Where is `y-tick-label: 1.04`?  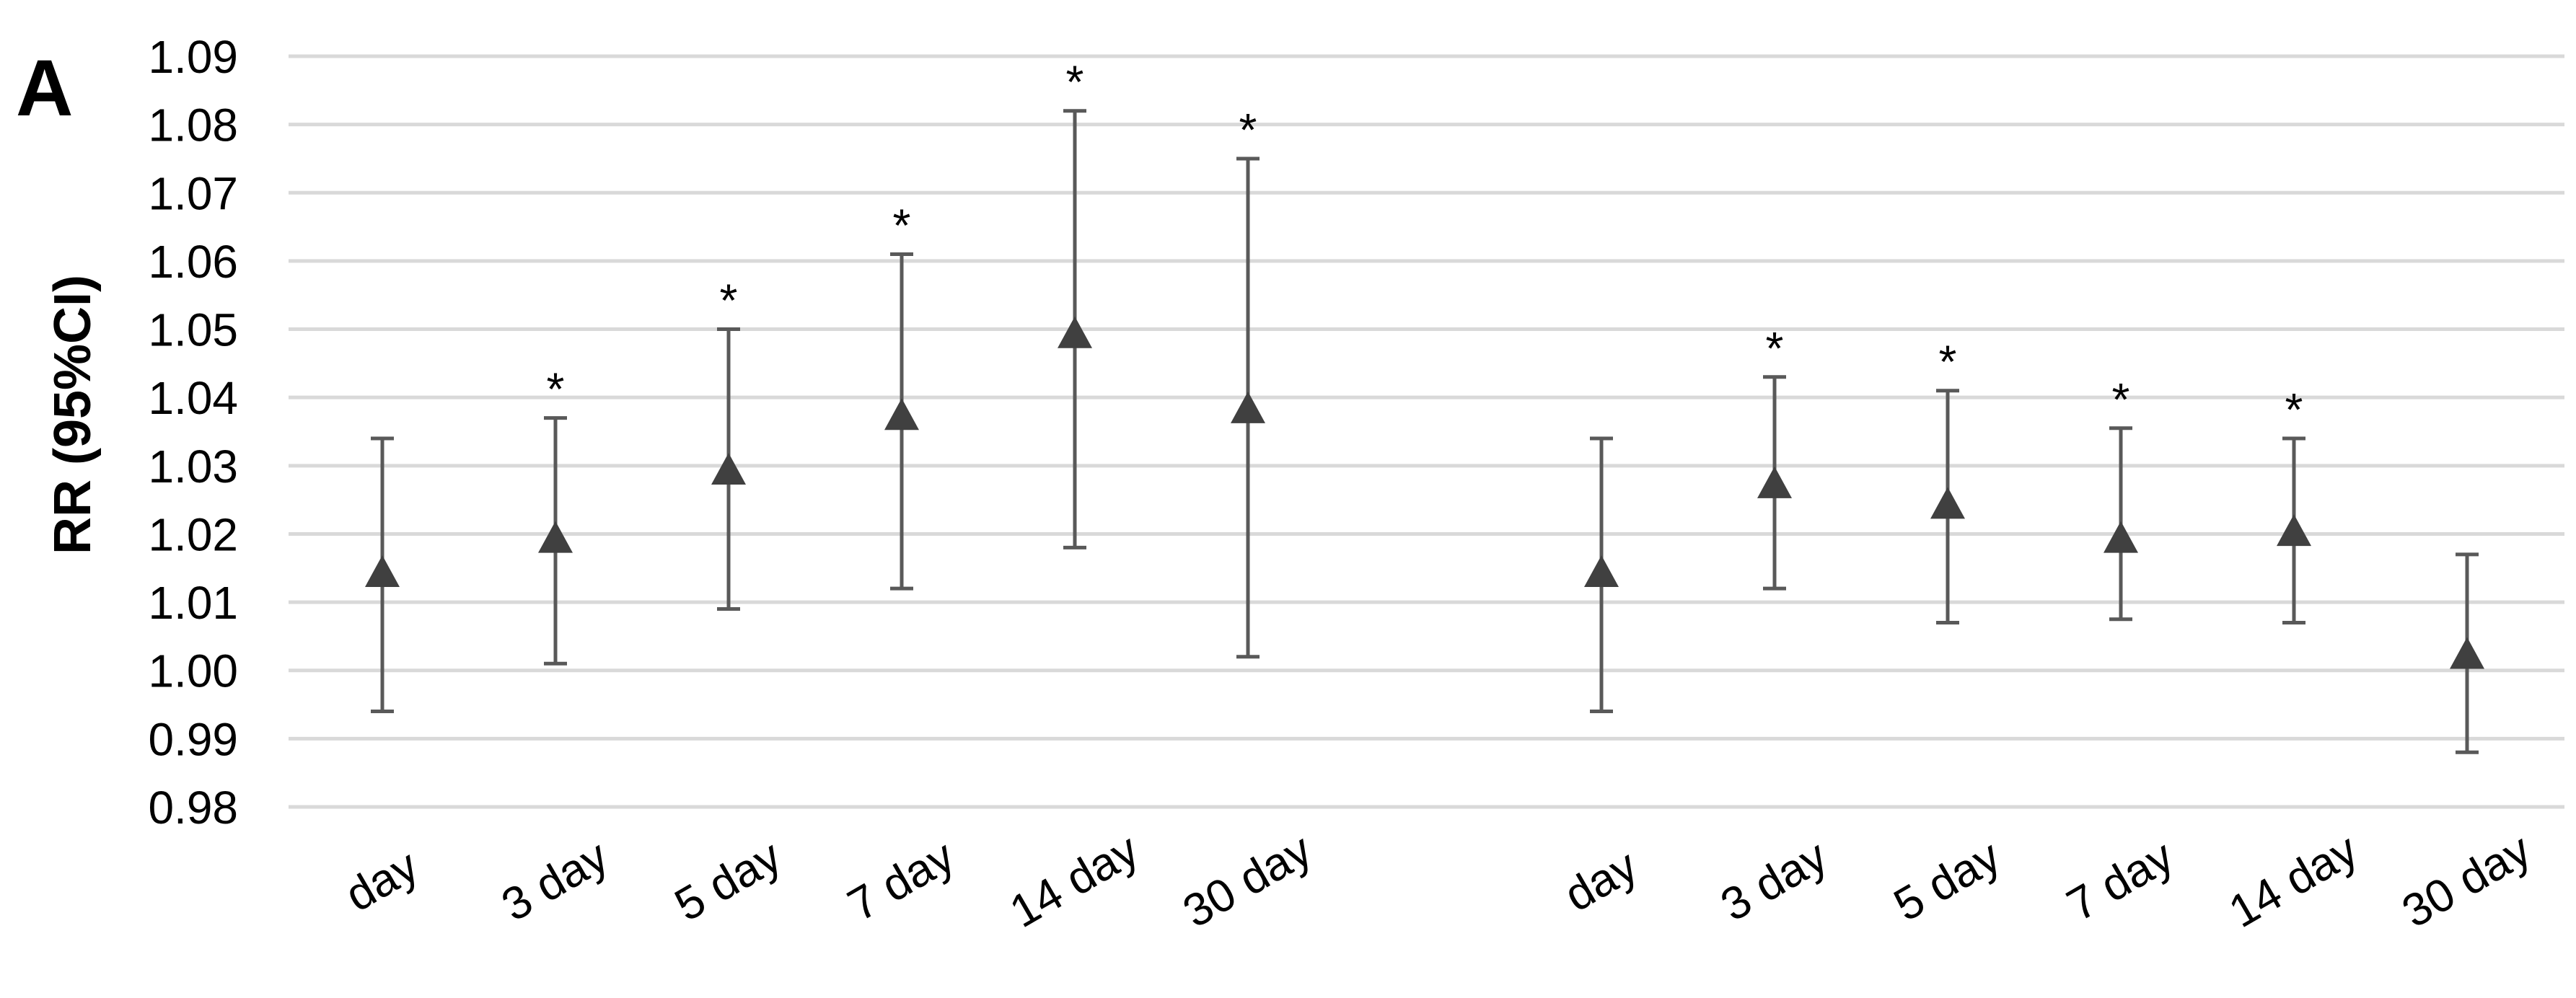
y-tick-label: 1.04 is located at coordinates (193, 398).